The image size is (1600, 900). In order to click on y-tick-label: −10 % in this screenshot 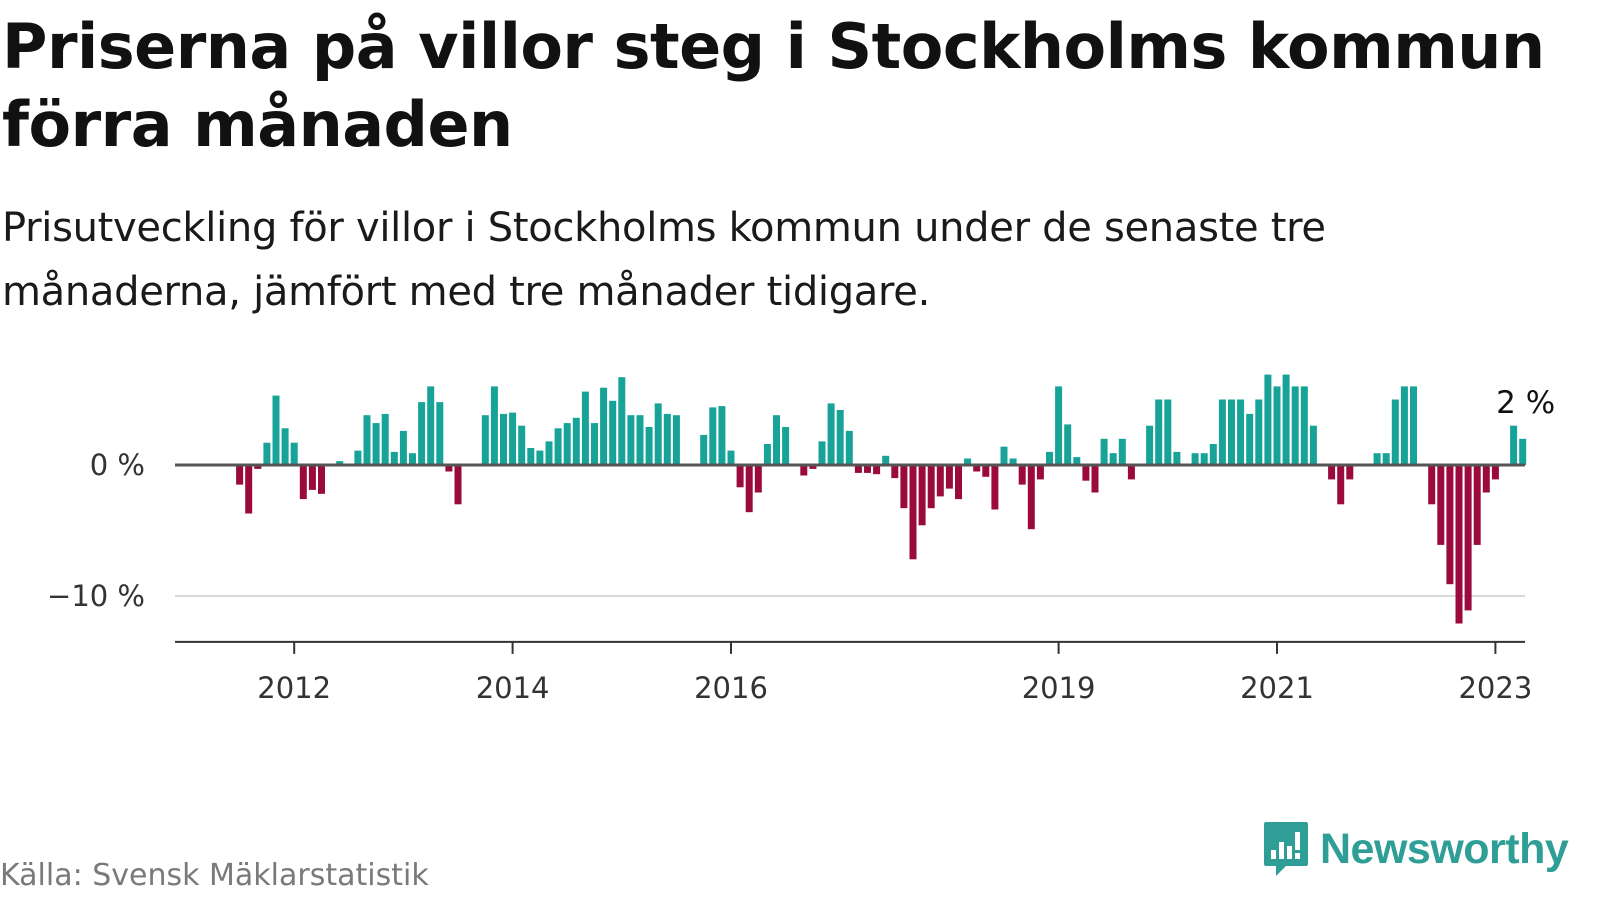, I will do `click(96, 596)`.